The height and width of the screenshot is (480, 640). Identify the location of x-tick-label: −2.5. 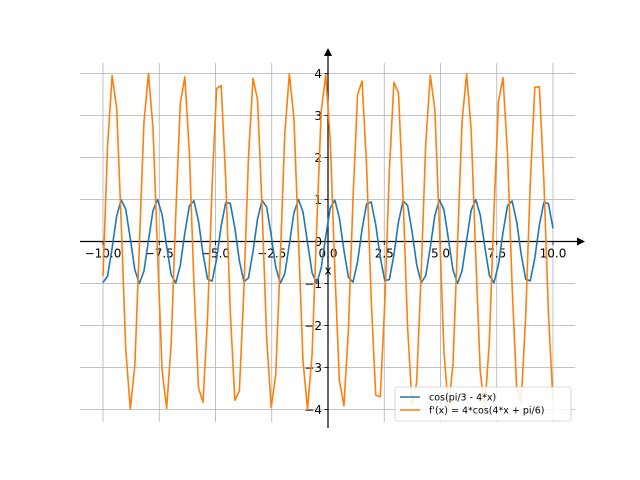
(271, 254).